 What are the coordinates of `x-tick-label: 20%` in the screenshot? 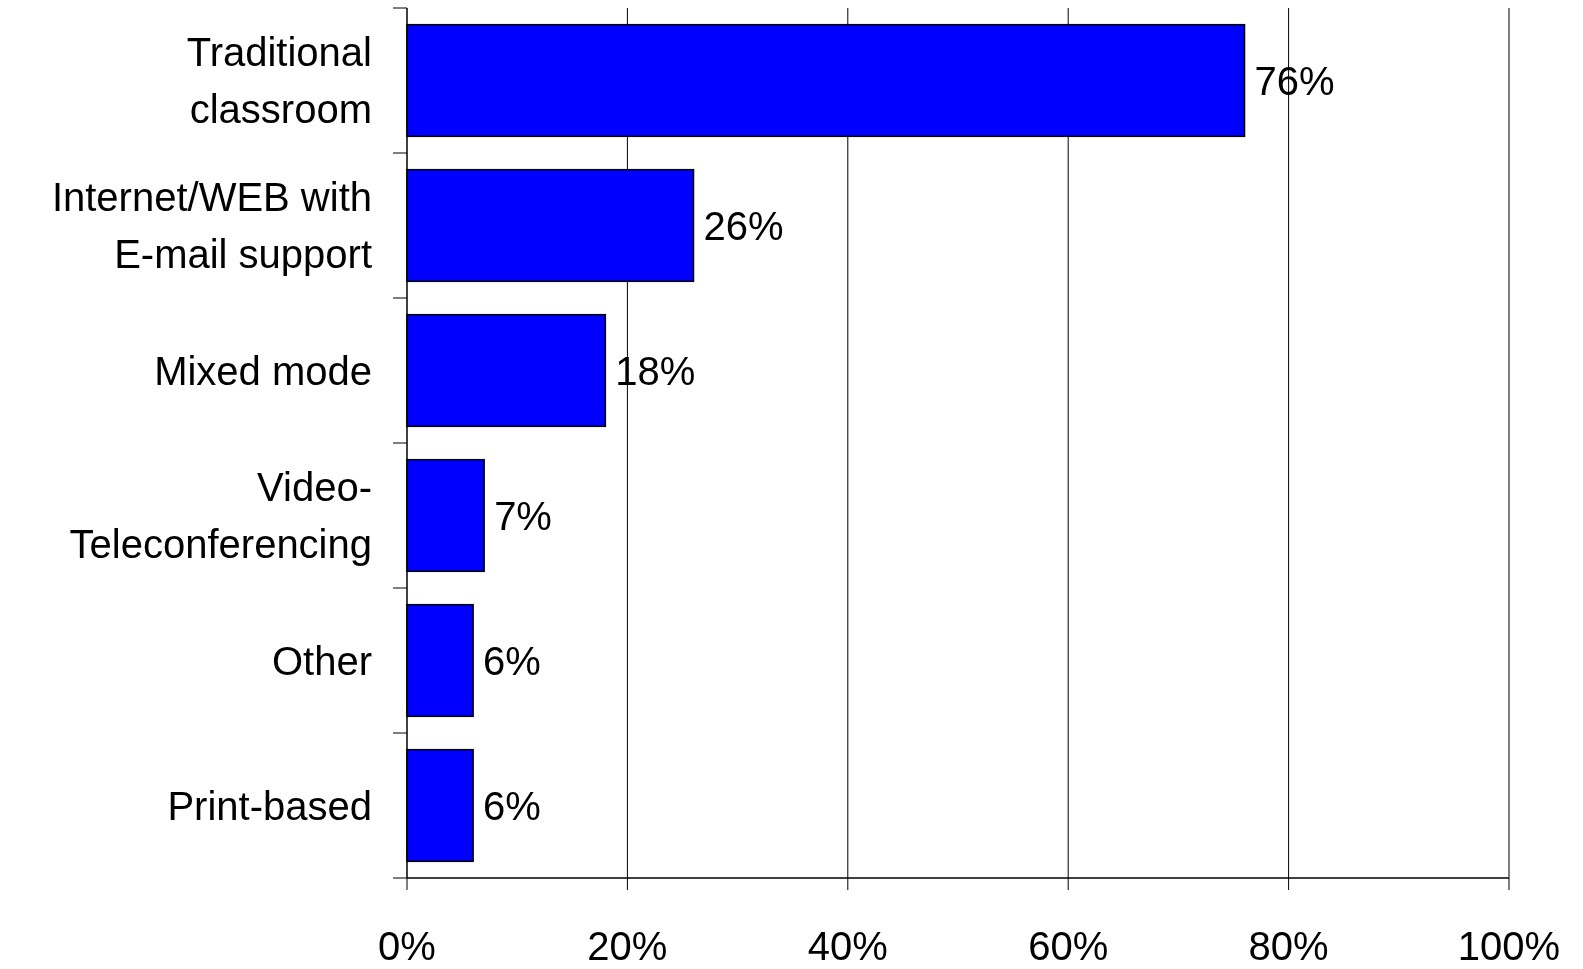 It's located at (627, 946).